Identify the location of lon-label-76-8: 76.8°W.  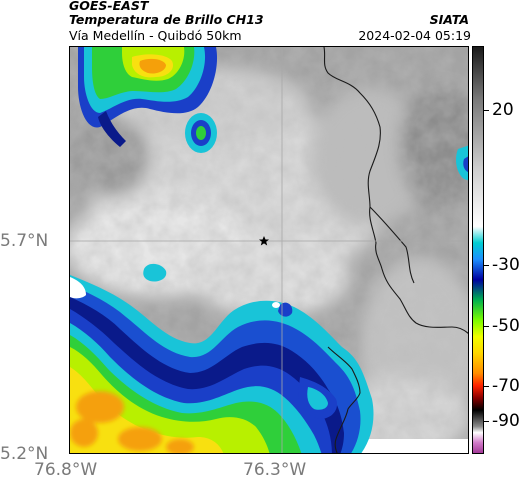
(66, 470).